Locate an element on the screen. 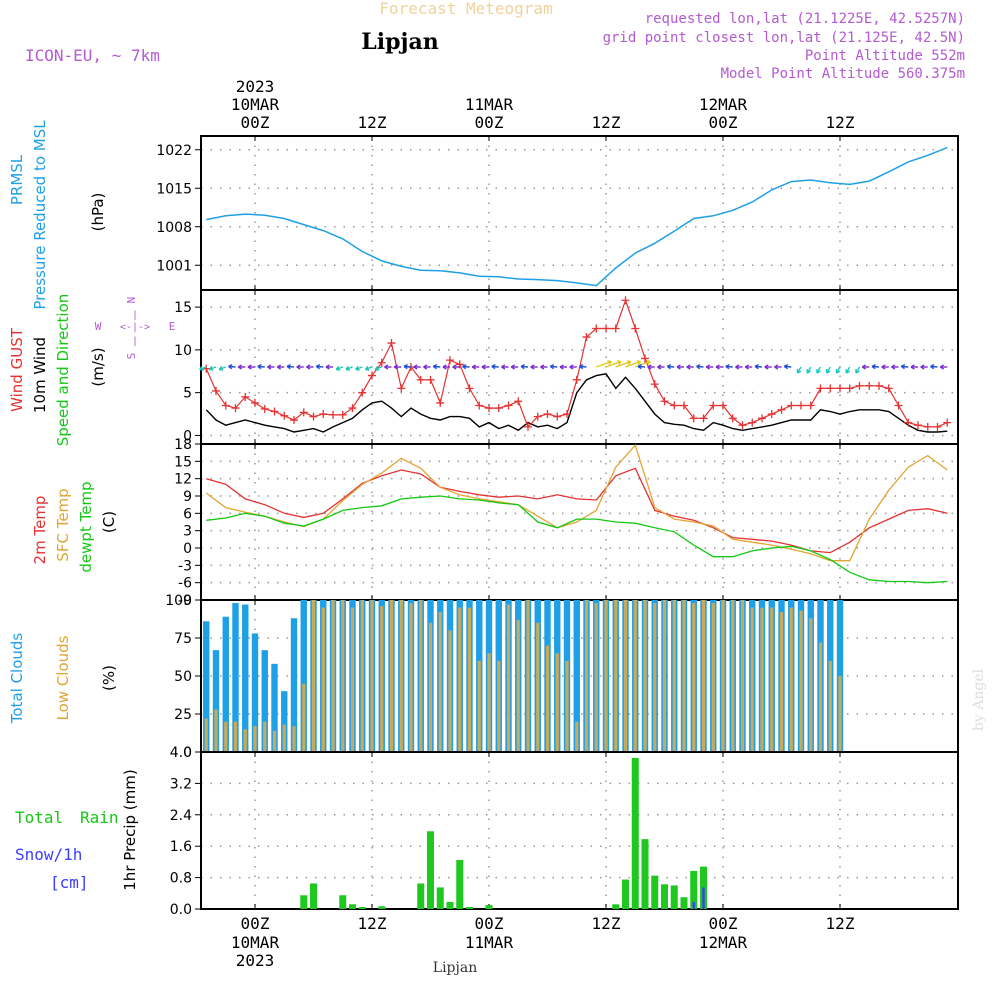 The image size is (1000, 1000). clouds-panel: 0 25 50 75 100 is located at coordinates (562, 677).